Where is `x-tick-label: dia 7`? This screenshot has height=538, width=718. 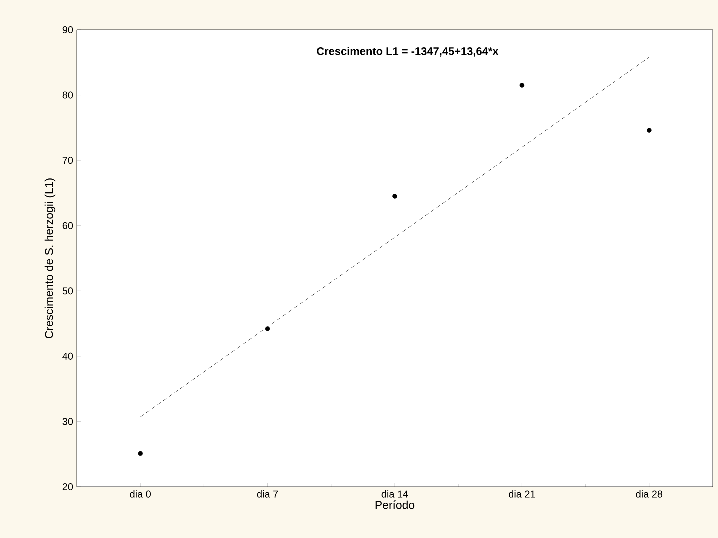 x-tick-label: dia 7 is located at coordinates (267, 494).